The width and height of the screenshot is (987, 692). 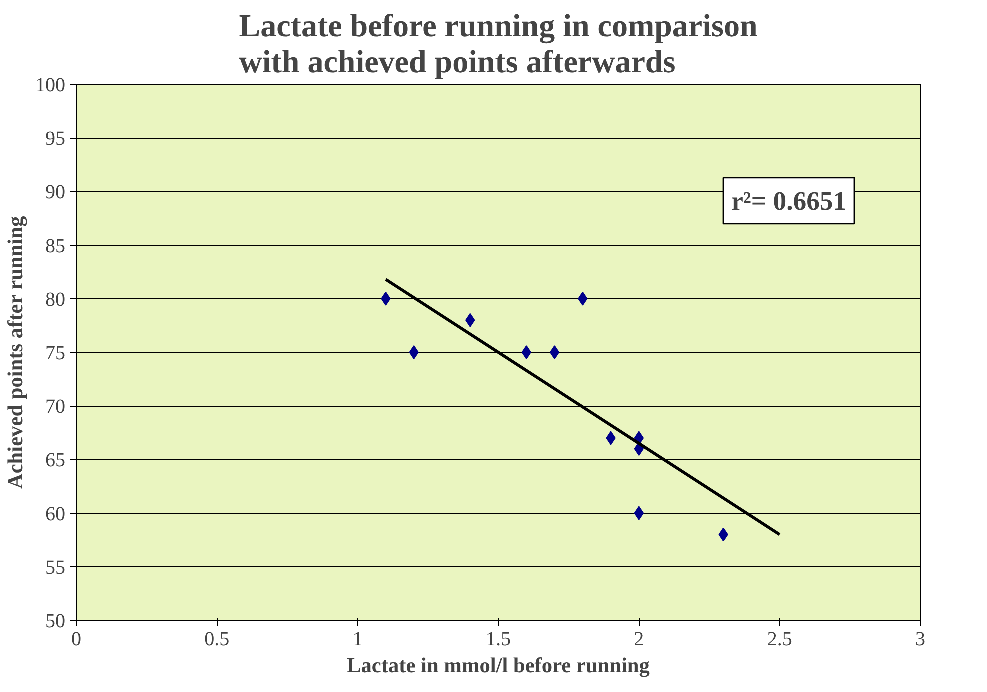 What do you see at coordinates (639, 639) in the screenshot?
I see `x-tick-label: 2` at bounding box center [639, 639].